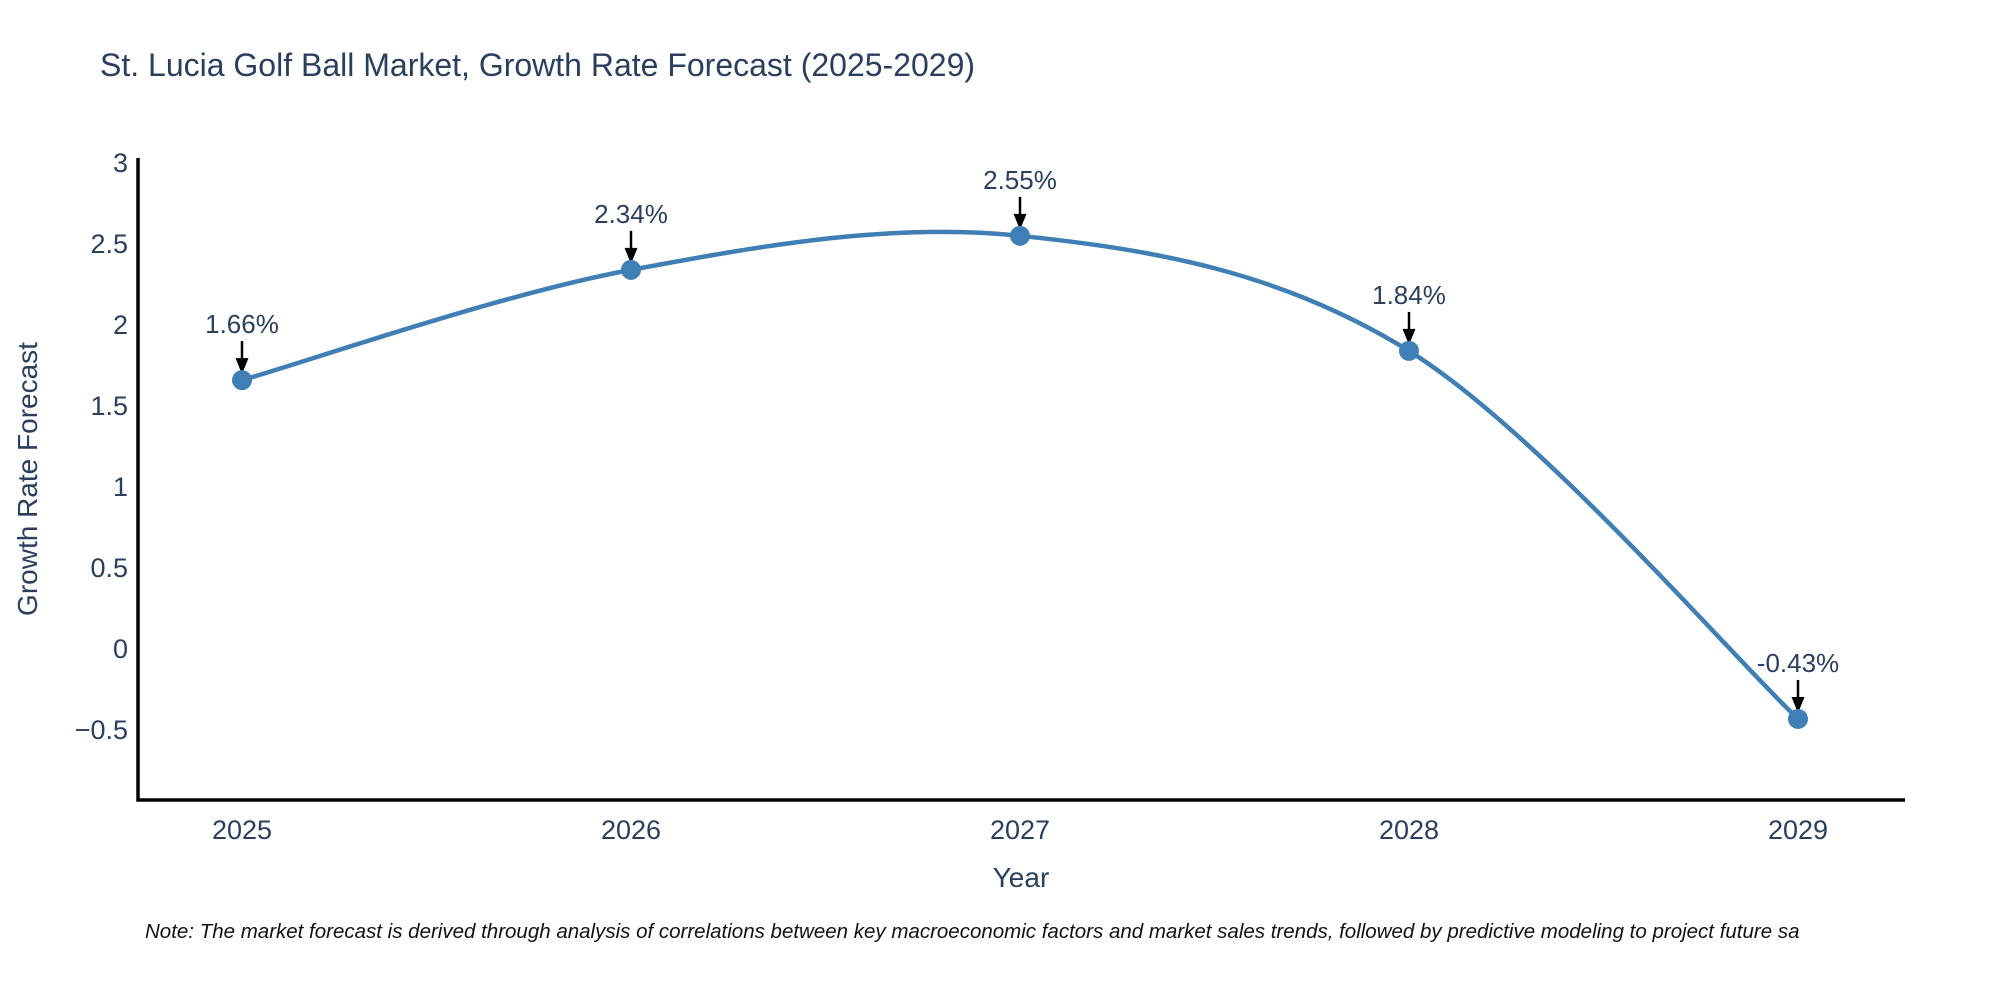 The width and height of the screenshot is (2000, 1000). Describe the element at coordinates (631, 830) in the screenshot. I see `x-tick-label: 2026` at that location.